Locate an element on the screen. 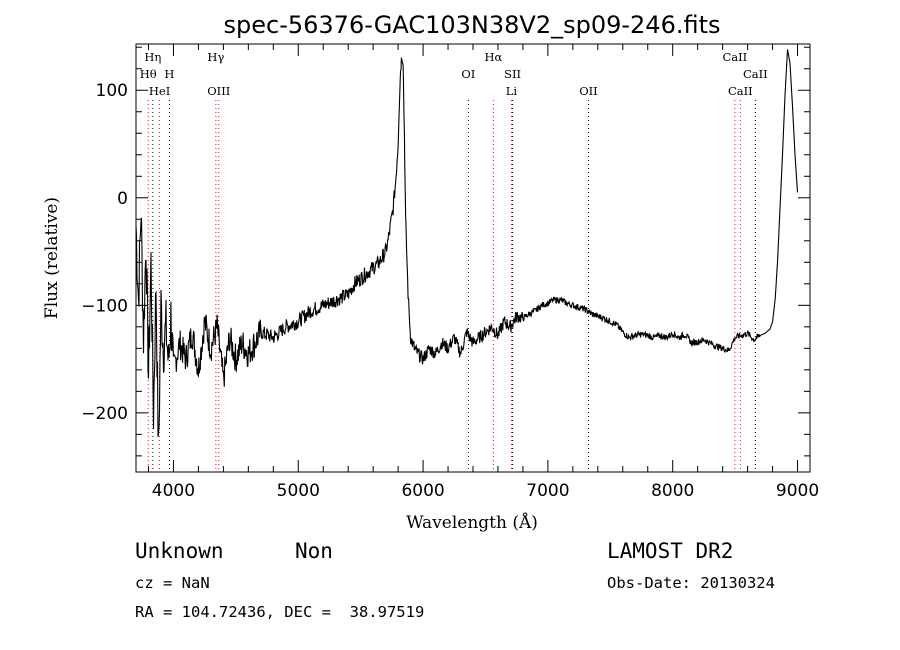 The image size is (900, 650). x-tick-label: 4000 is located at coordinates (173, 491).